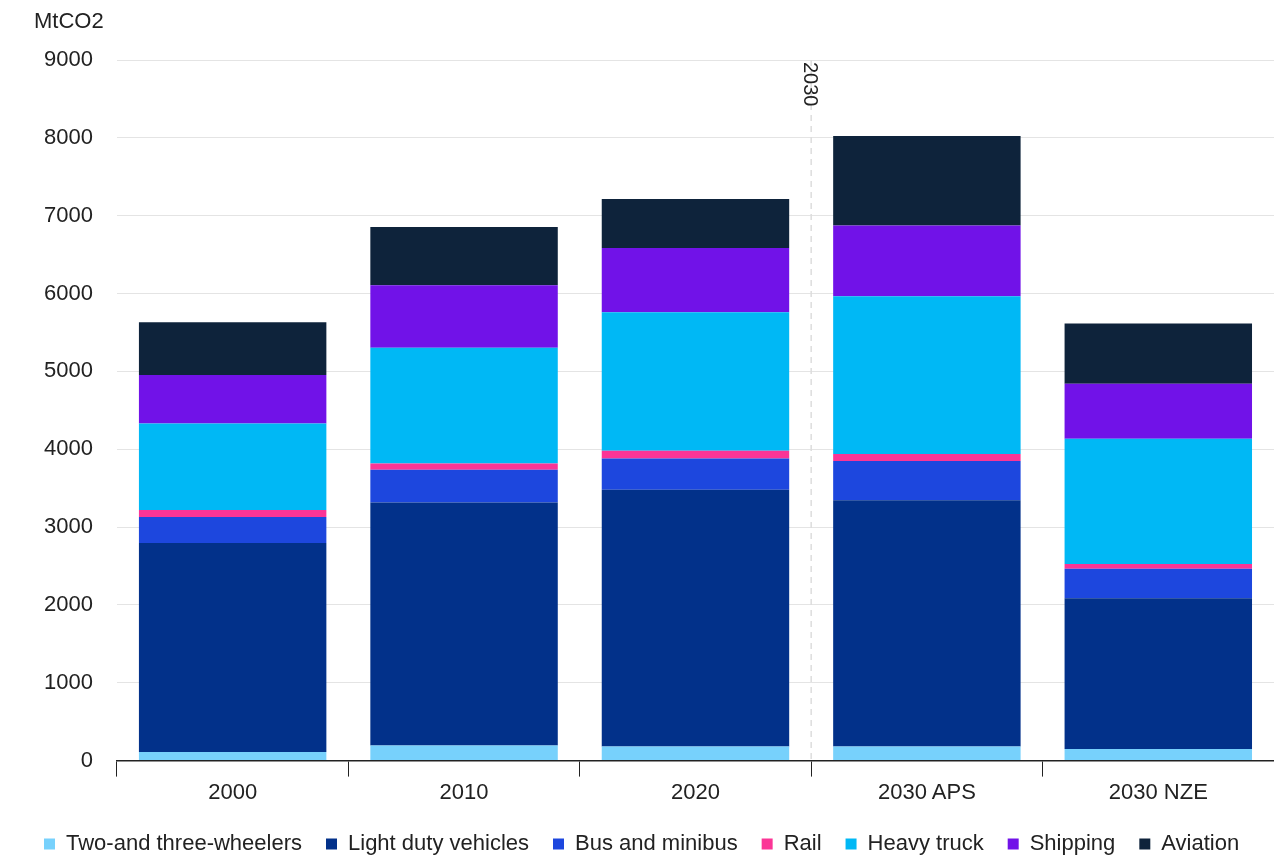 The image size is (1274, 865). I want to click on y-tick-label: 9000, so click(68, 59).